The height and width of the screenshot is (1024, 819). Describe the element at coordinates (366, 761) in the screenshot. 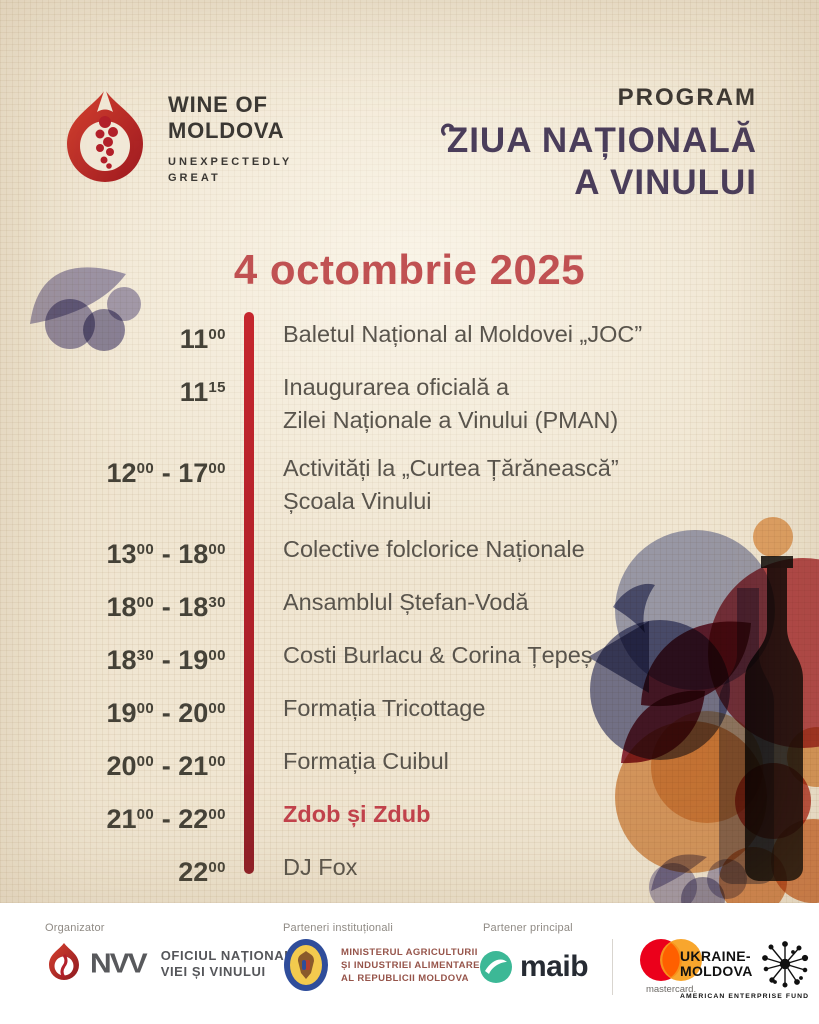

I see `event-name: Formația Cuibul` at that location.